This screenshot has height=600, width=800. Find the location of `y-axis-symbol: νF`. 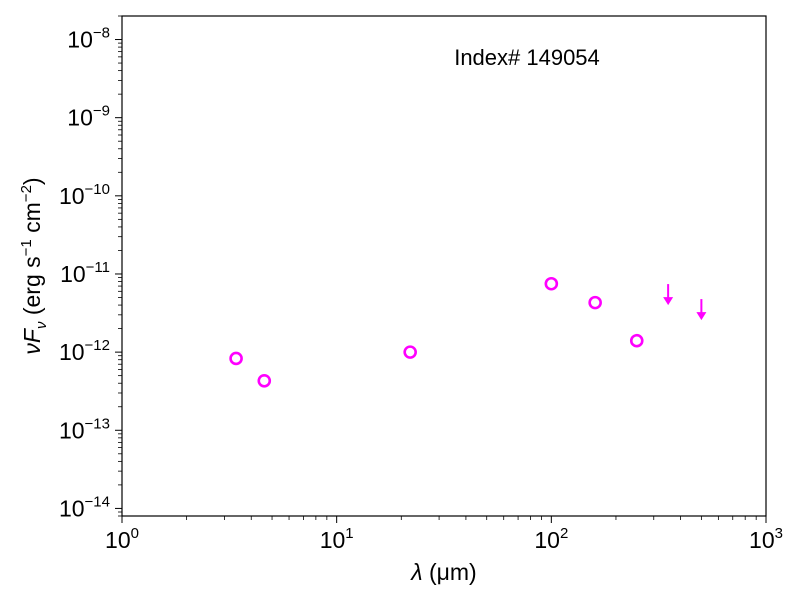

y-axis-symbol: νF is located at coordinates (32, 341).